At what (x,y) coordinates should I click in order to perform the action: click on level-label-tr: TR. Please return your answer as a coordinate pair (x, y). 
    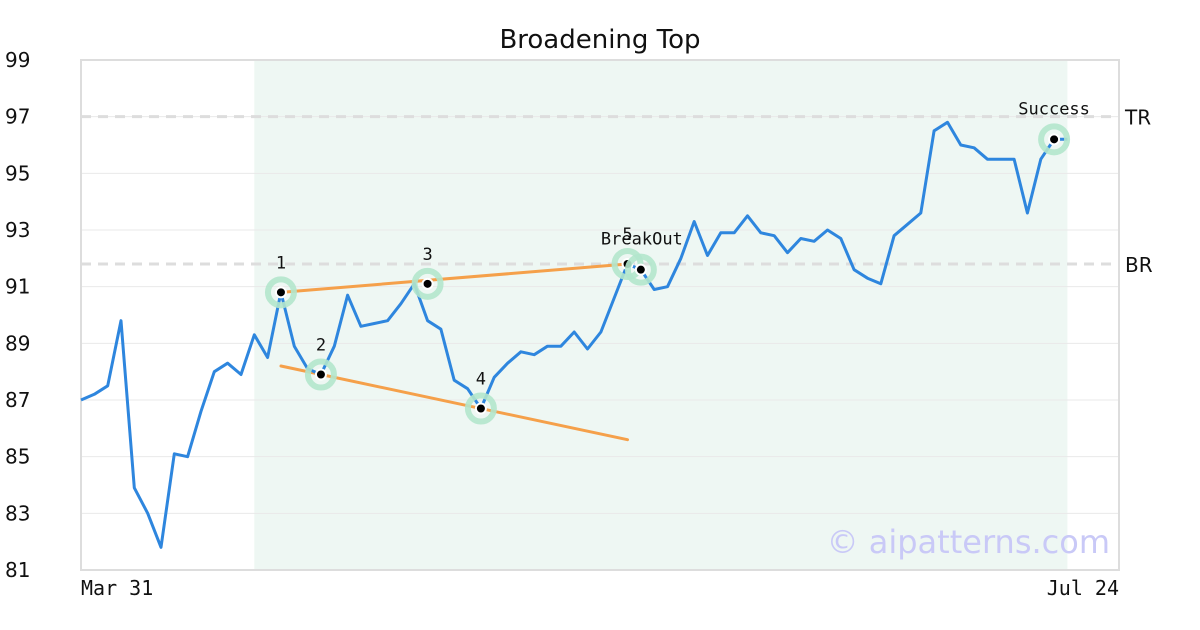
    Looking at the image, I should click on (1137, 118).